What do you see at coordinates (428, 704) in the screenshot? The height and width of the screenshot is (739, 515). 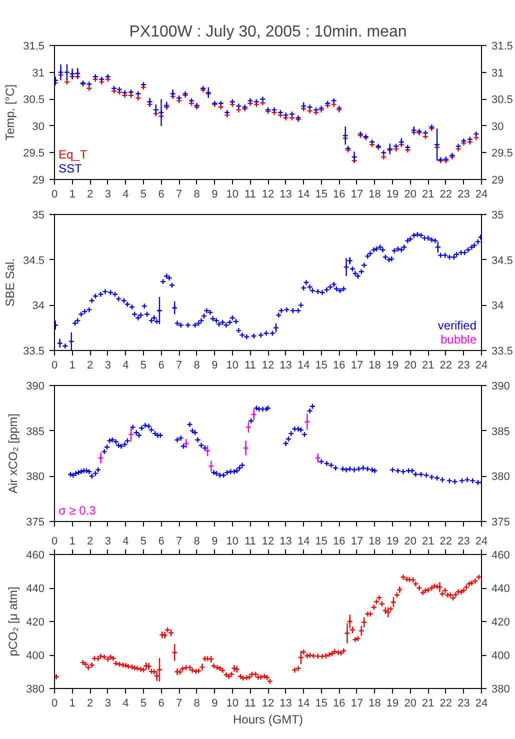 I see `x2-tick-label: 21` at bounding box center [428, 704].